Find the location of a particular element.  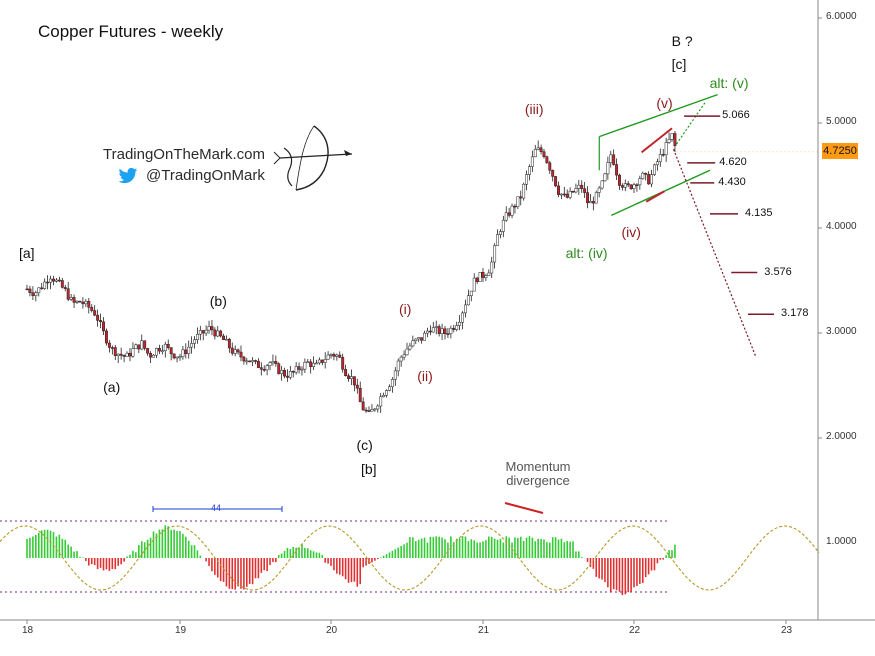

y-tick-label: 5.0000 is located at coordinates (841, 121).